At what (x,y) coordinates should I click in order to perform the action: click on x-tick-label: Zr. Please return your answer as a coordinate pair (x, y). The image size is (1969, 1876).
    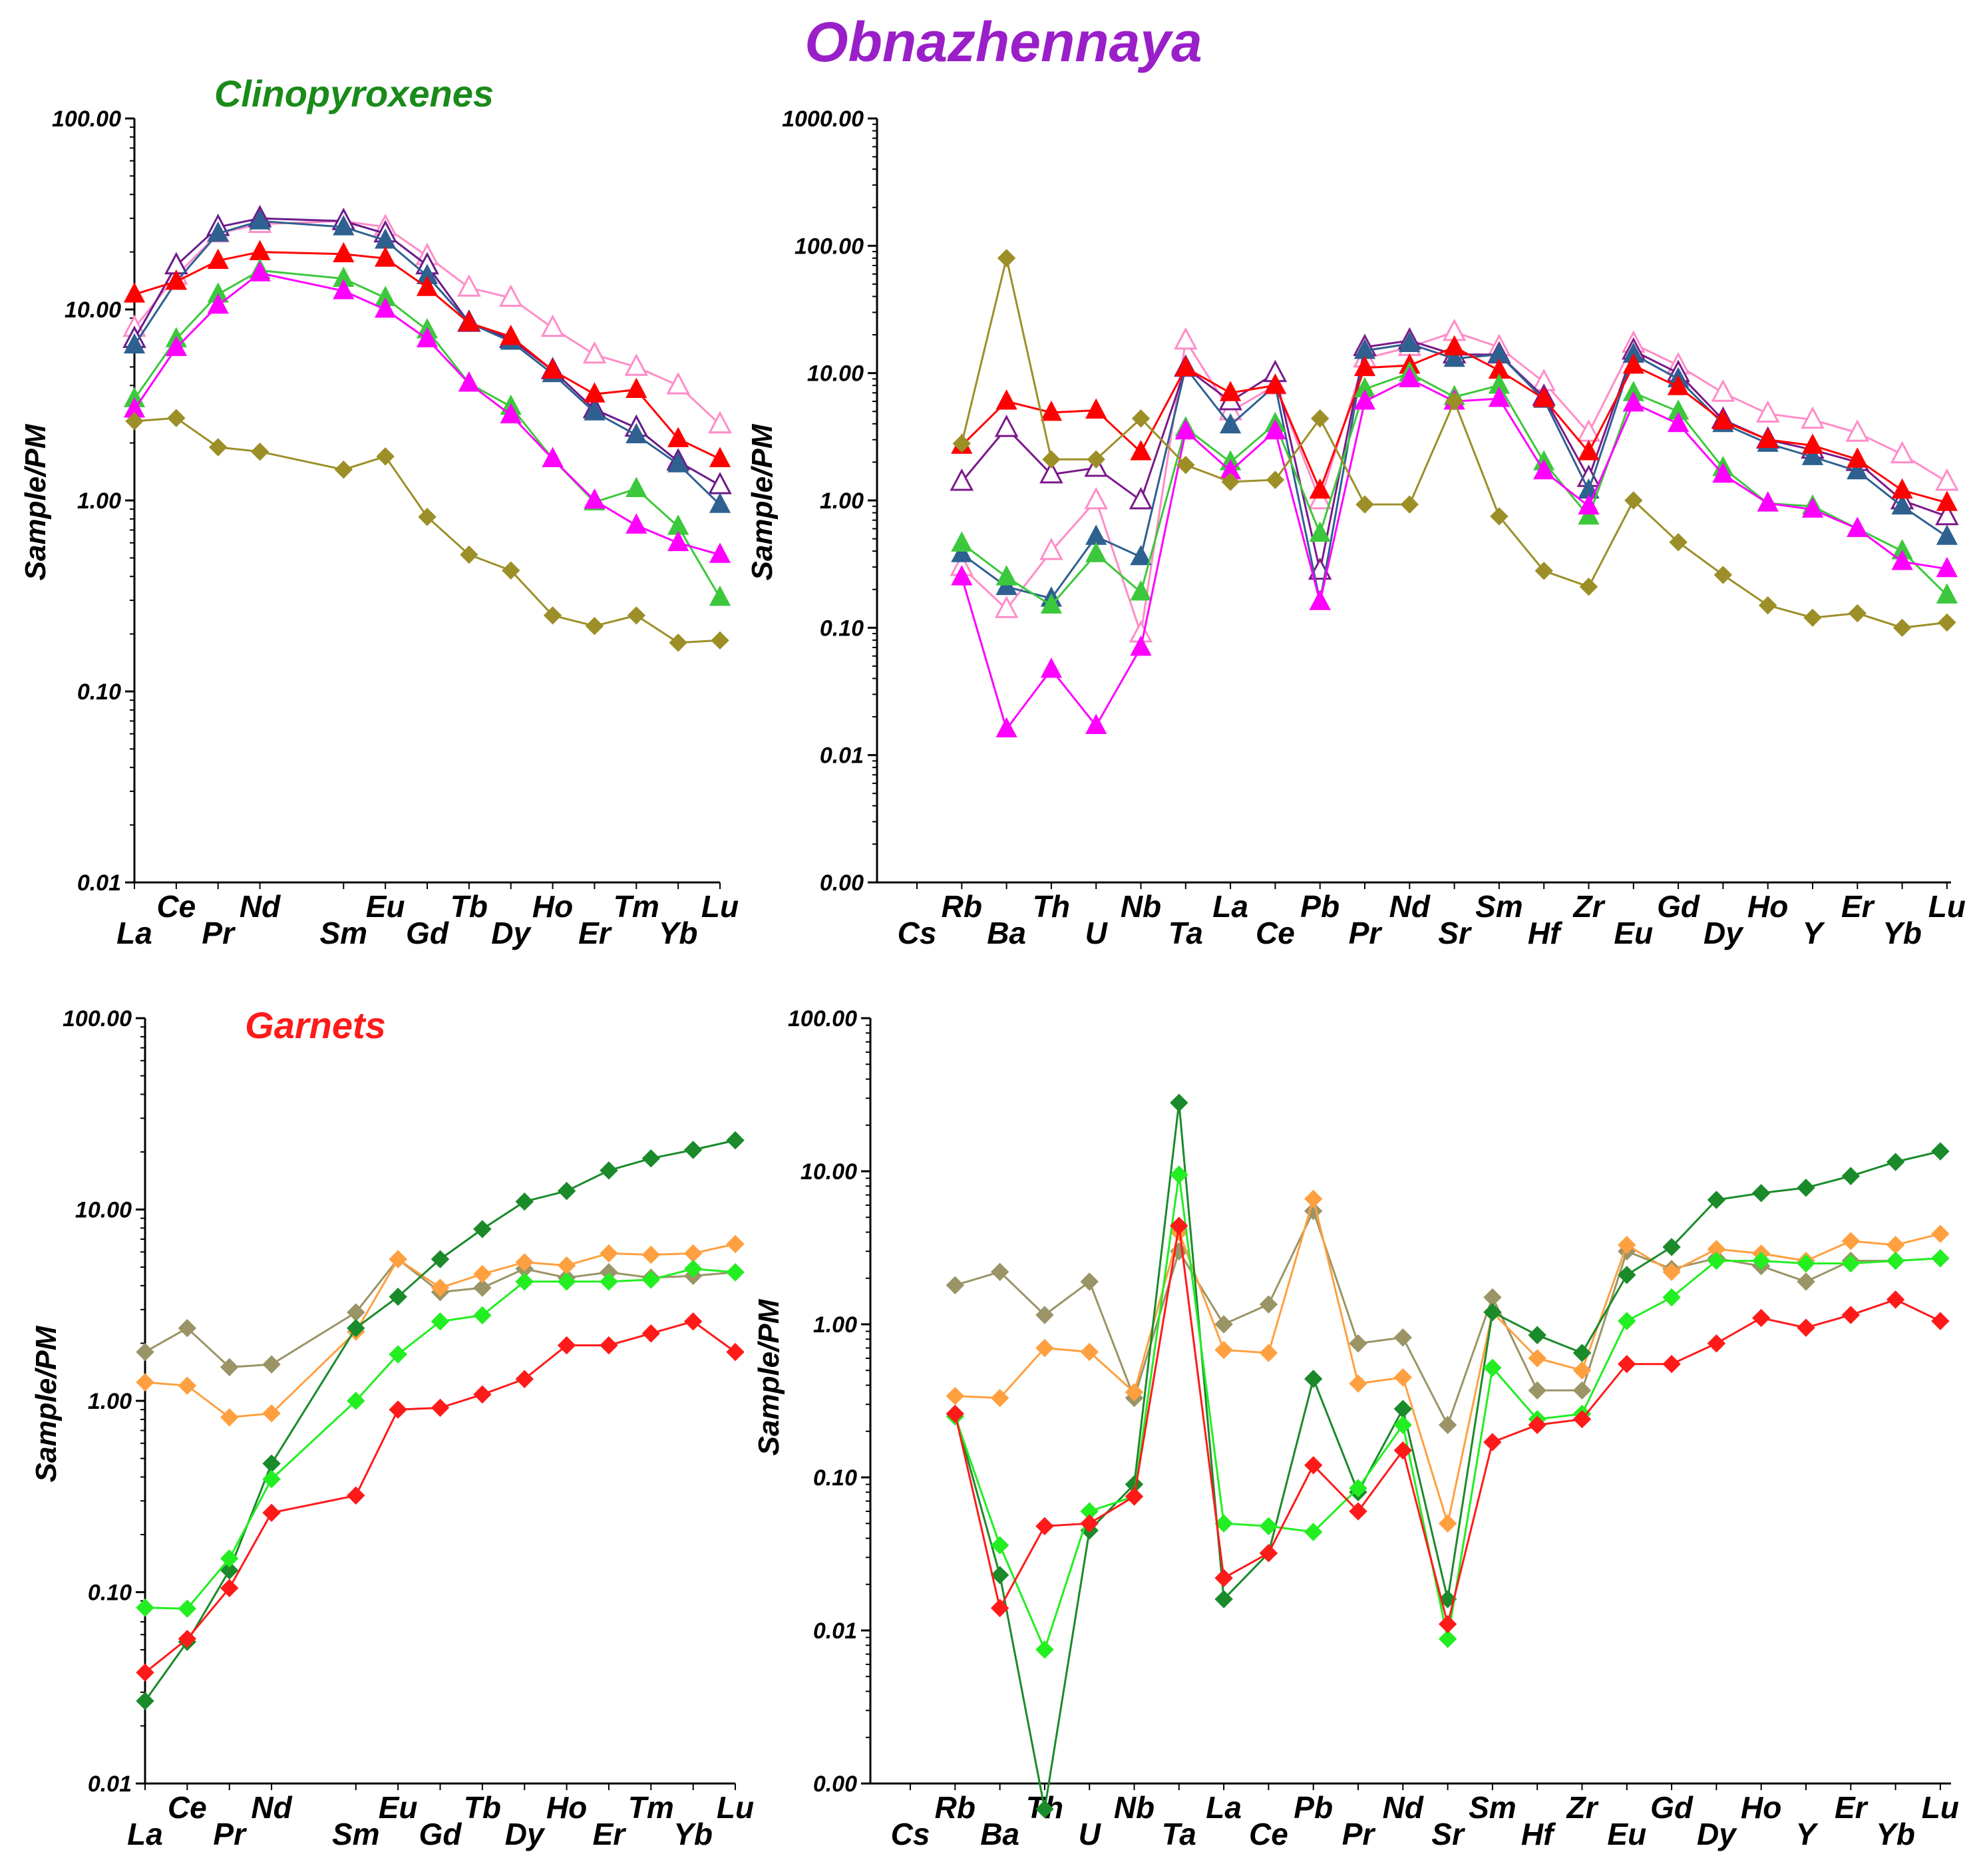
    Looking at the image, I should click on (1582, 1808).